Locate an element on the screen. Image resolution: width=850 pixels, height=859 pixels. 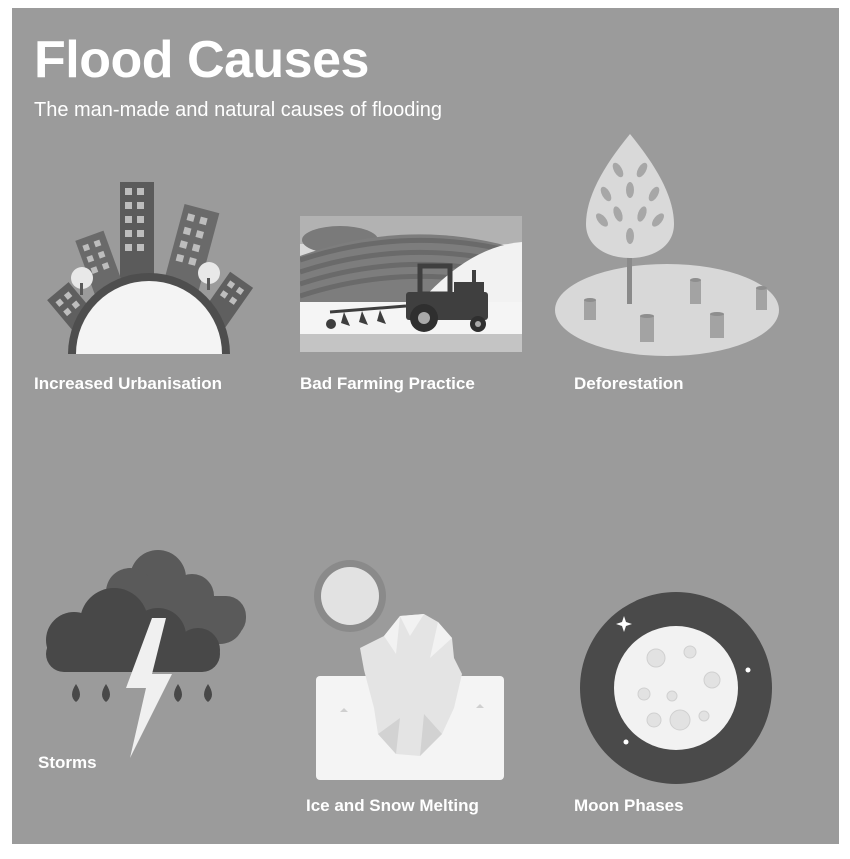
tractor-plough-icon is located at coordinates (411, 284).